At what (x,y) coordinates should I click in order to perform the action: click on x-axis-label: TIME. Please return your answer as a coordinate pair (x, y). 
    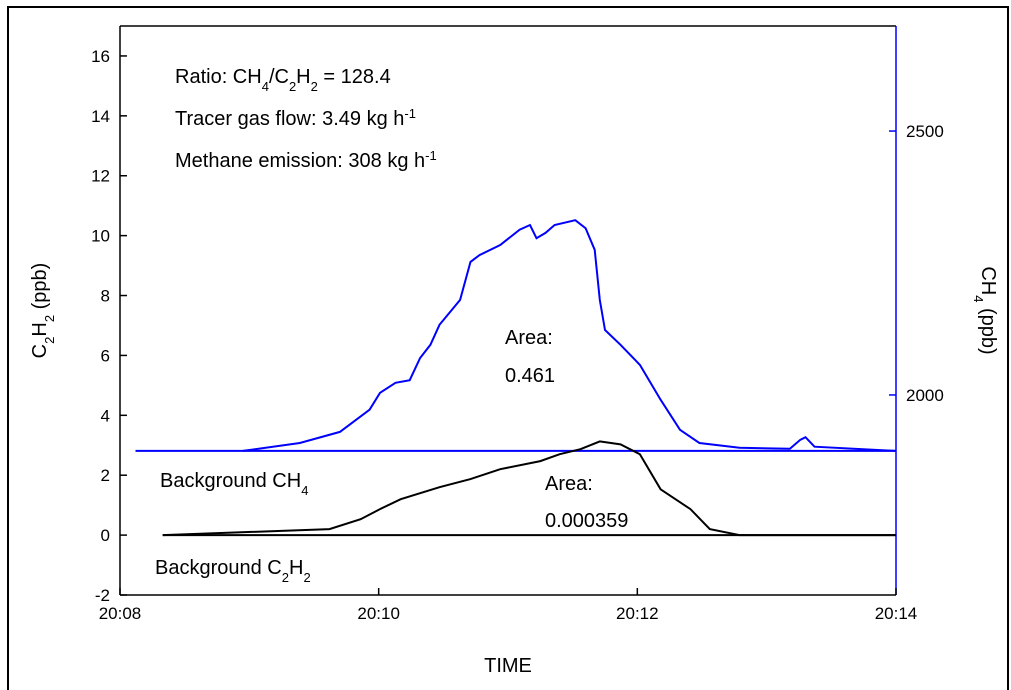
    Looking at the image, I should click on (508, 666).